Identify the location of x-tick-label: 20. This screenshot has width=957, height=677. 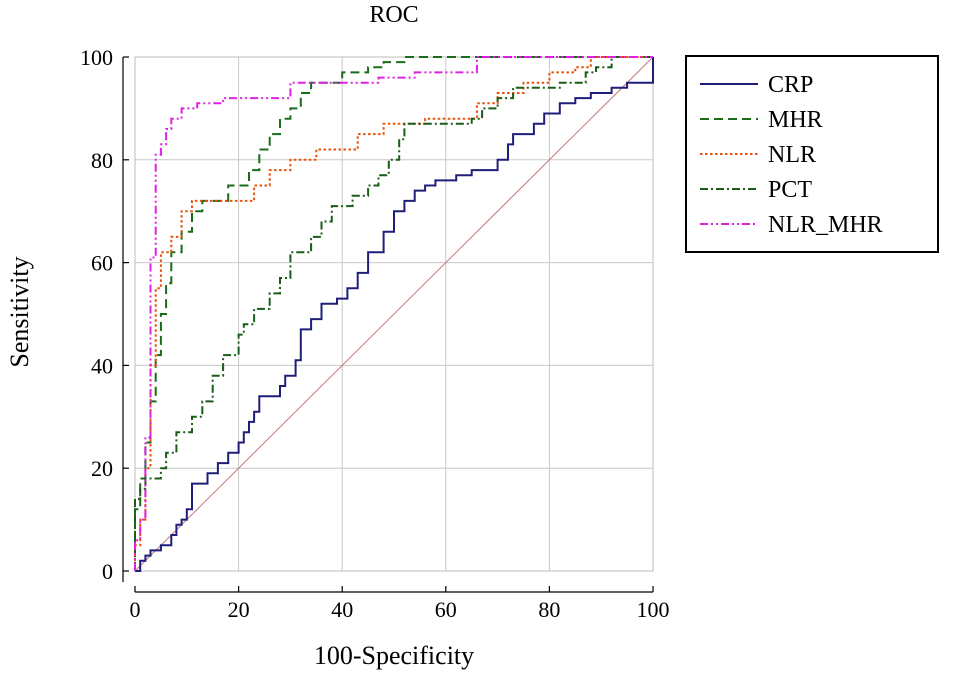
(239, 609).